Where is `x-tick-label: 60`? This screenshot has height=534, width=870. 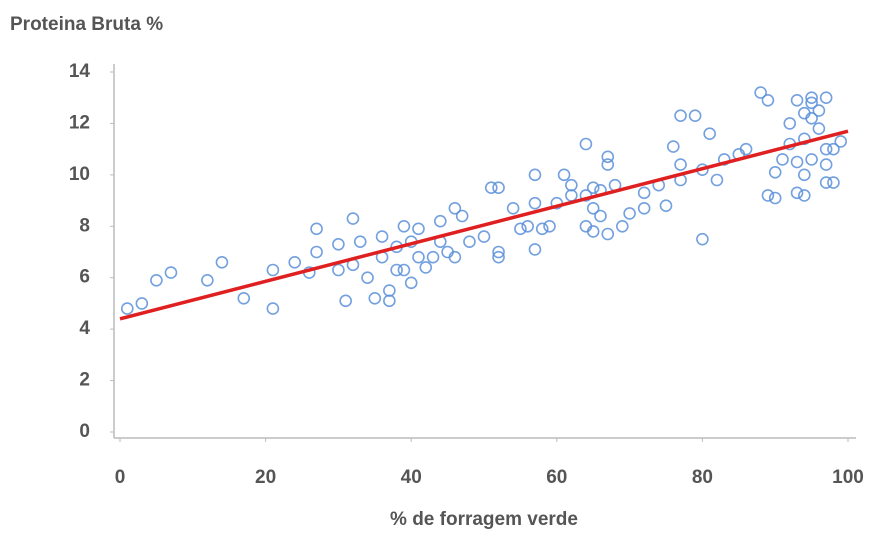 x-tick-label: 60 is located at coordinates (556, 477).